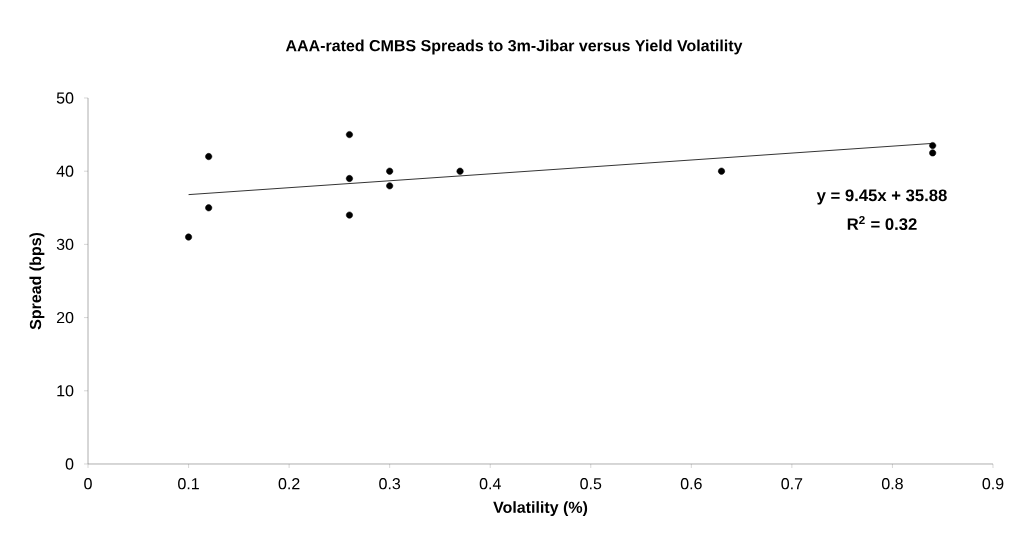 The width and height of the screenshot is (1029, 546). Describe the element at coordinates (540, 509) in the screenshot. I see `x-axis-title: Volatility (%)` at that location.